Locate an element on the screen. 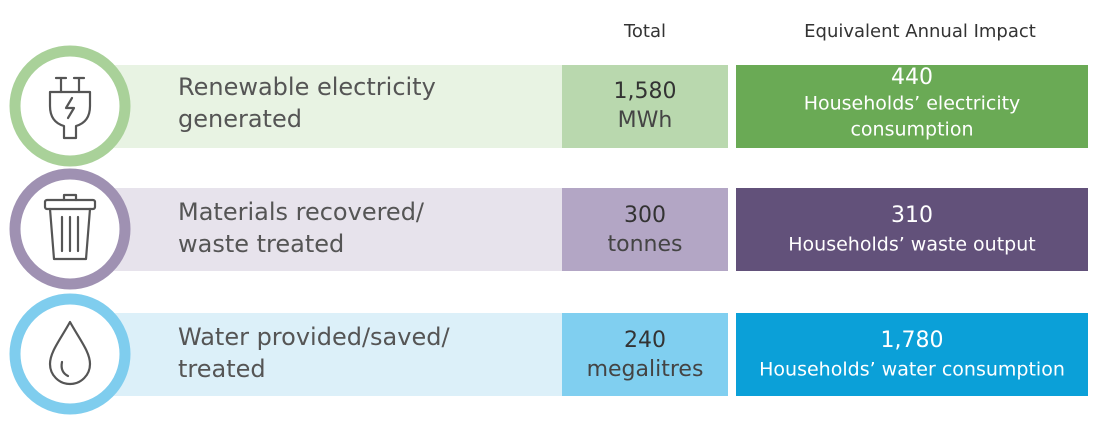 The image size is (1107, 443). total-value: 240 is located at coordinates (645, 340).